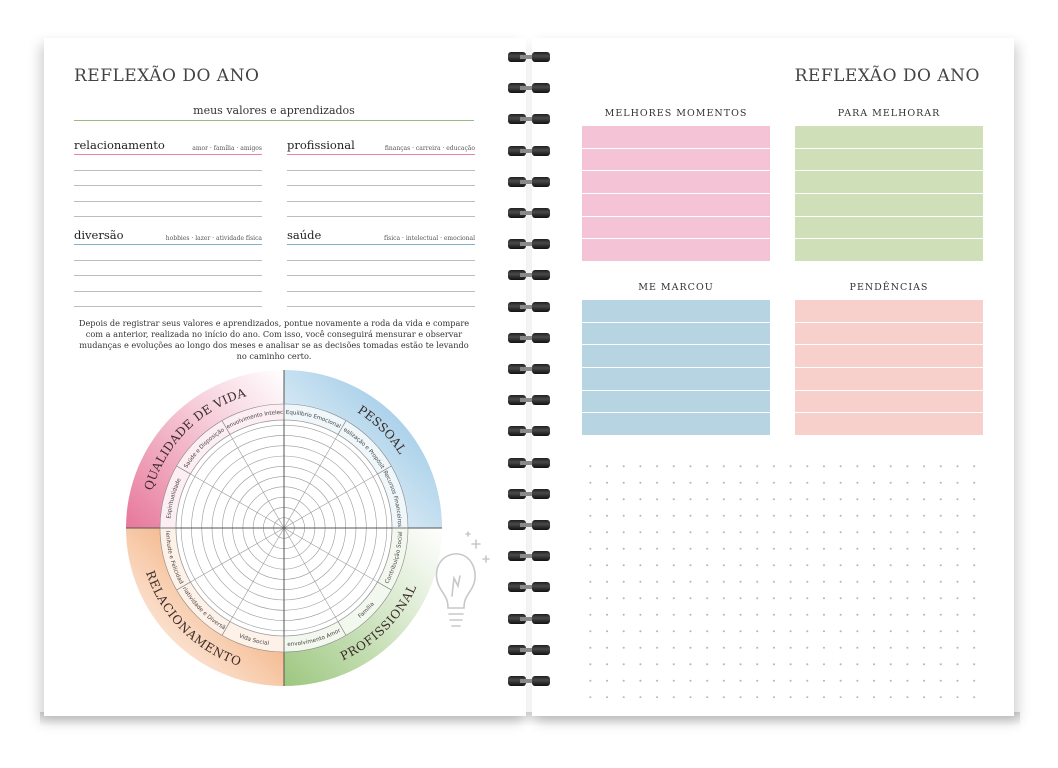 The image size is (1058, 768). What do you see at coordinates (99, 235) in the screenshot?
I see `category-name: diversão` at bounding box center [99, 235].